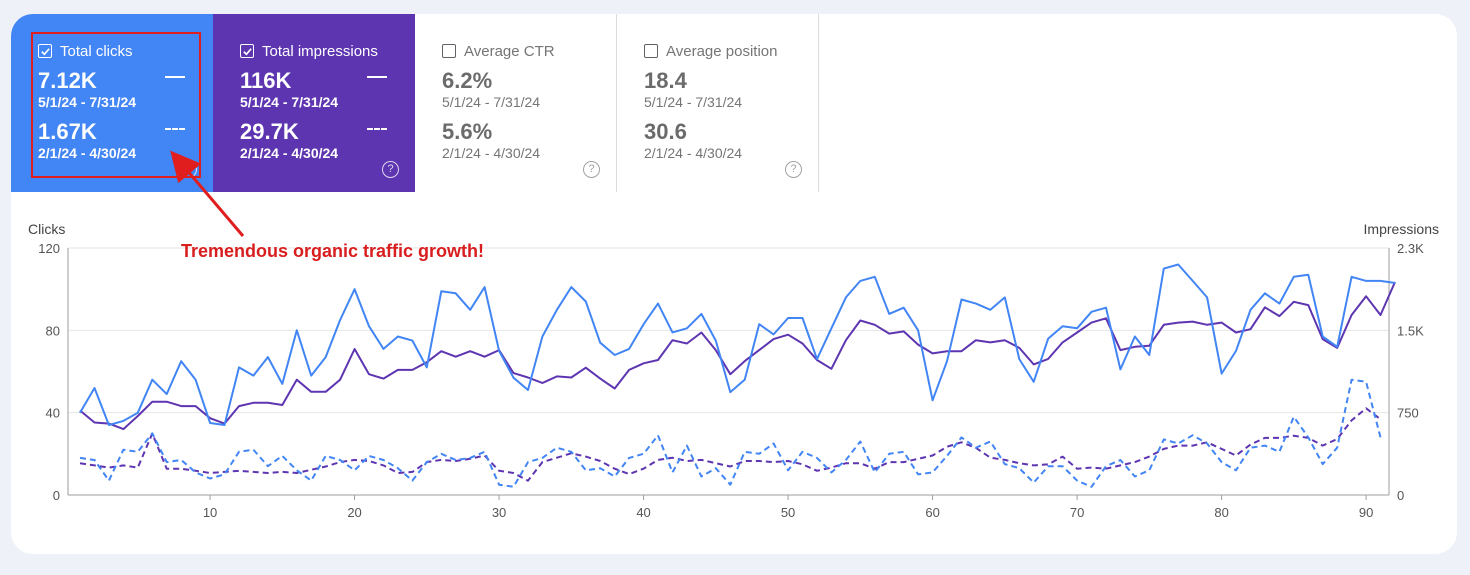 The image size is (1470, 575). What do you see at coordinates (1410, 248) in the screenshot?
I see `right-tick-label: 2.3K` at bounding box center [1410, 248].